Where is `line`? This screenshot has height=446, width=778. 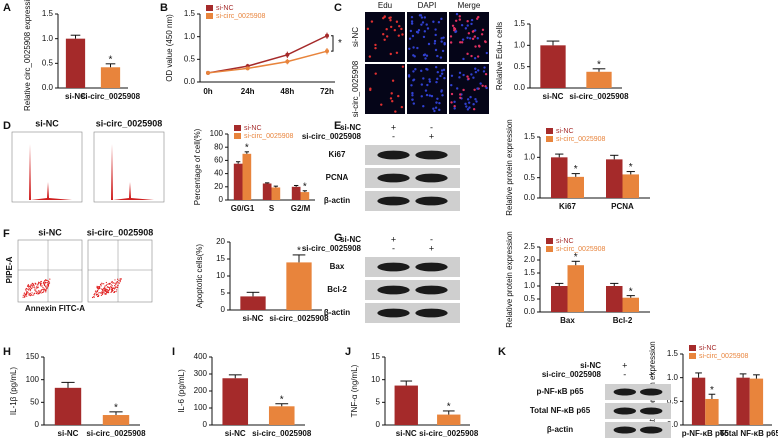 line is located at coordinates (267, 54).